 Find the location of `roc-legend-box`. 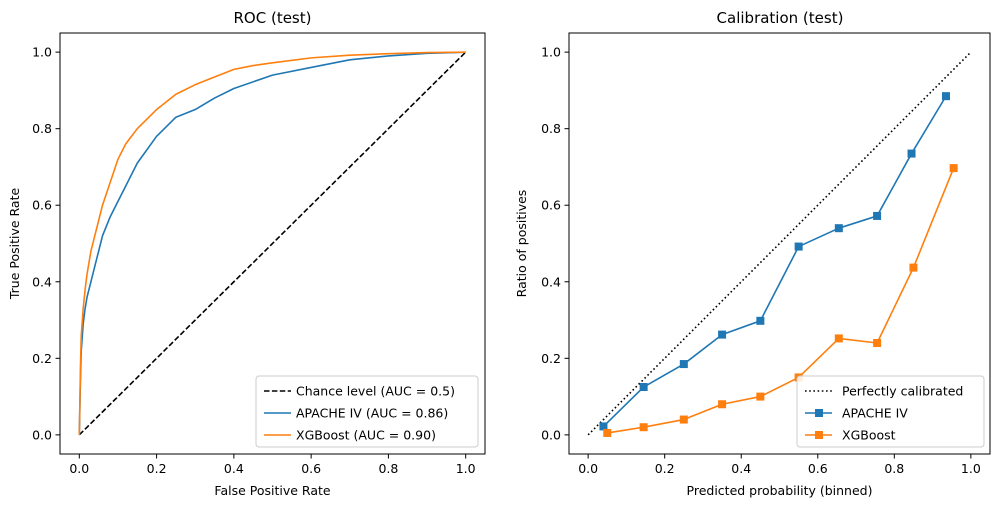

roc-legend-box is located at coordinates (367, 411).